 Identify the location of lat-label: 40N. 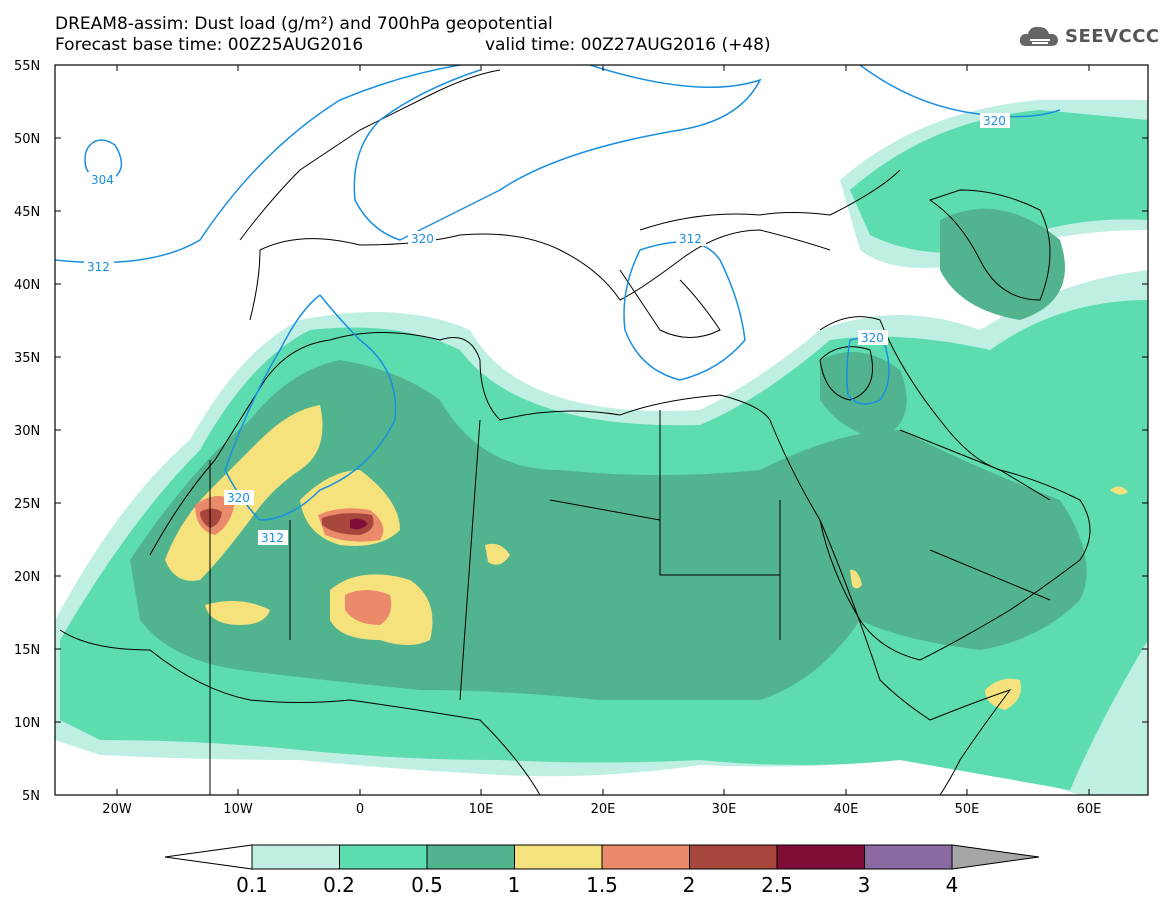
(27, 285).